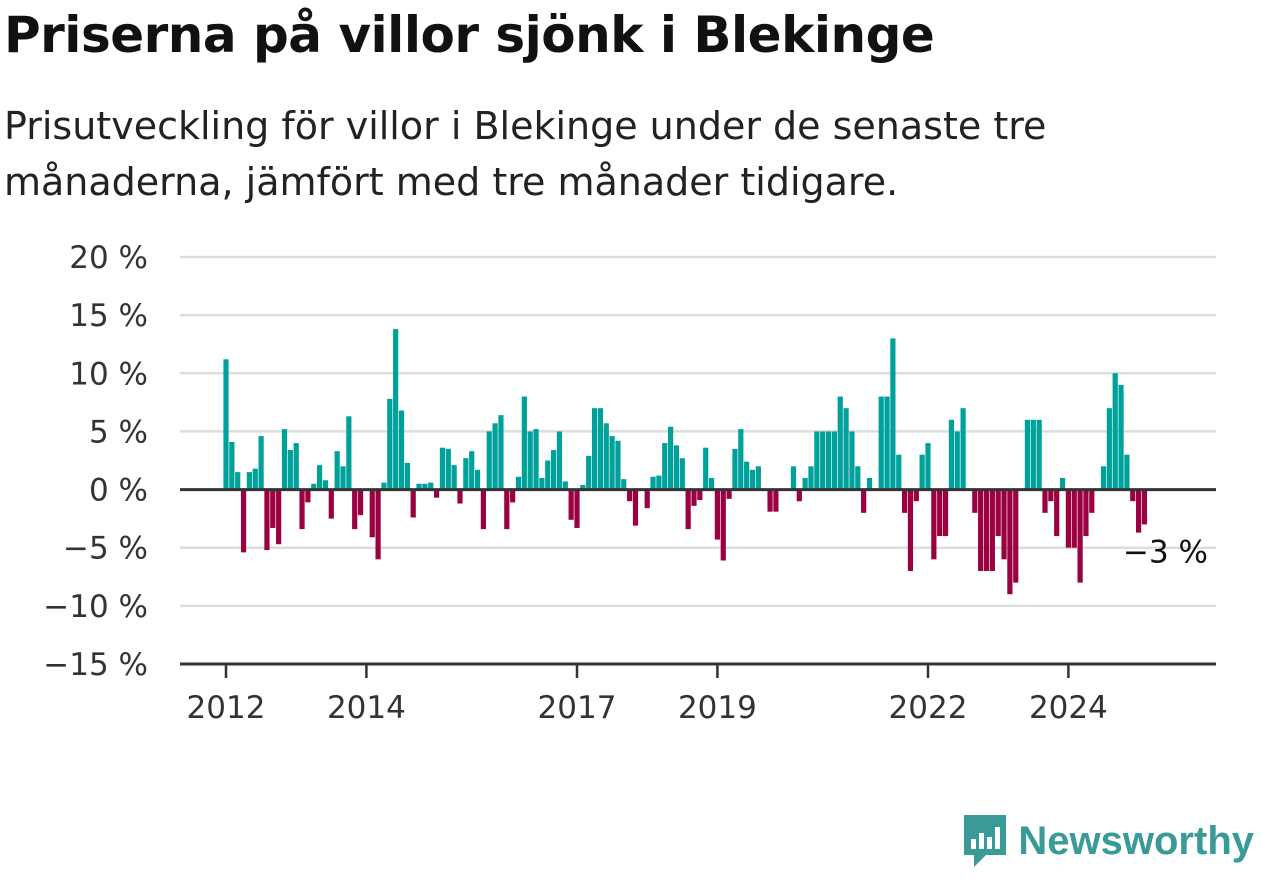 The width and height of the screenshot is (1262, 879). I want to click on y-tick-label: 15 %, so click(108, 316).